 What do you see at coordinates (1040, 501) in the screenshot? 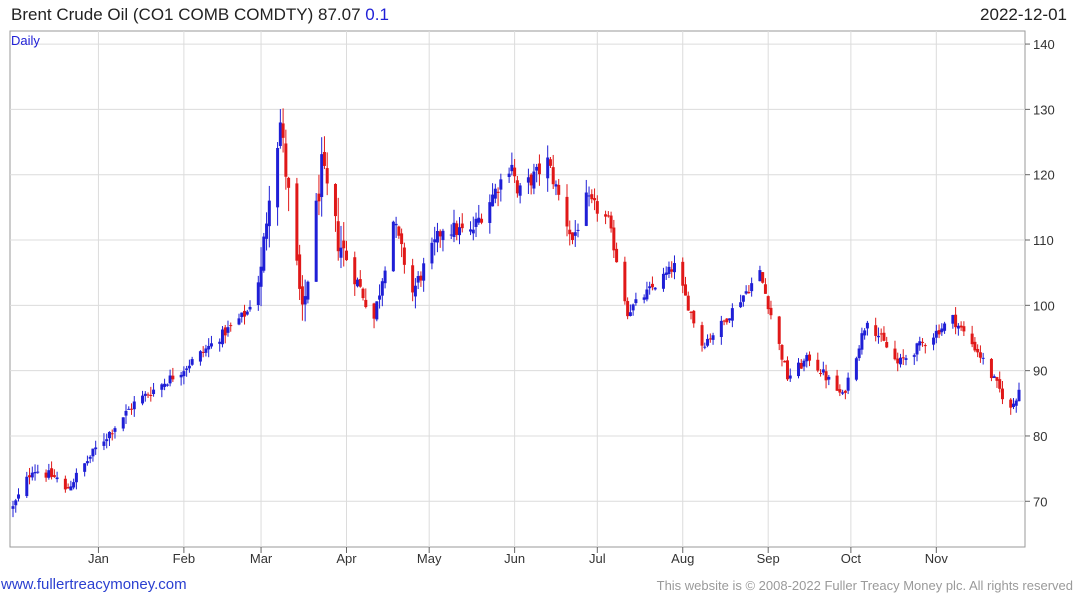
I see `y-tick-label: 70` at bounding box center [1040, 501].